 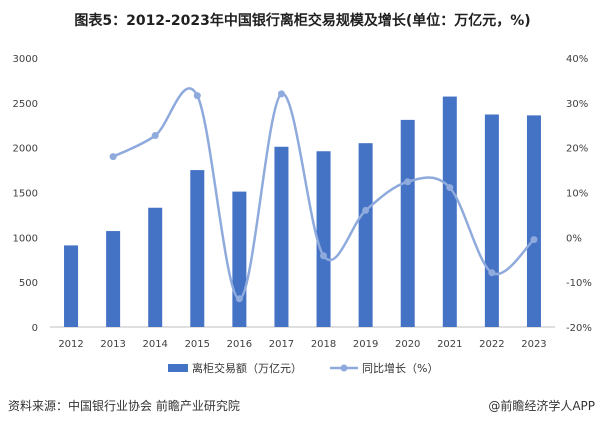 What do you see at coordinates (407, 344) in the screenshot?
I see `x-tick-label: 2020` at bounding box center [407, 344].